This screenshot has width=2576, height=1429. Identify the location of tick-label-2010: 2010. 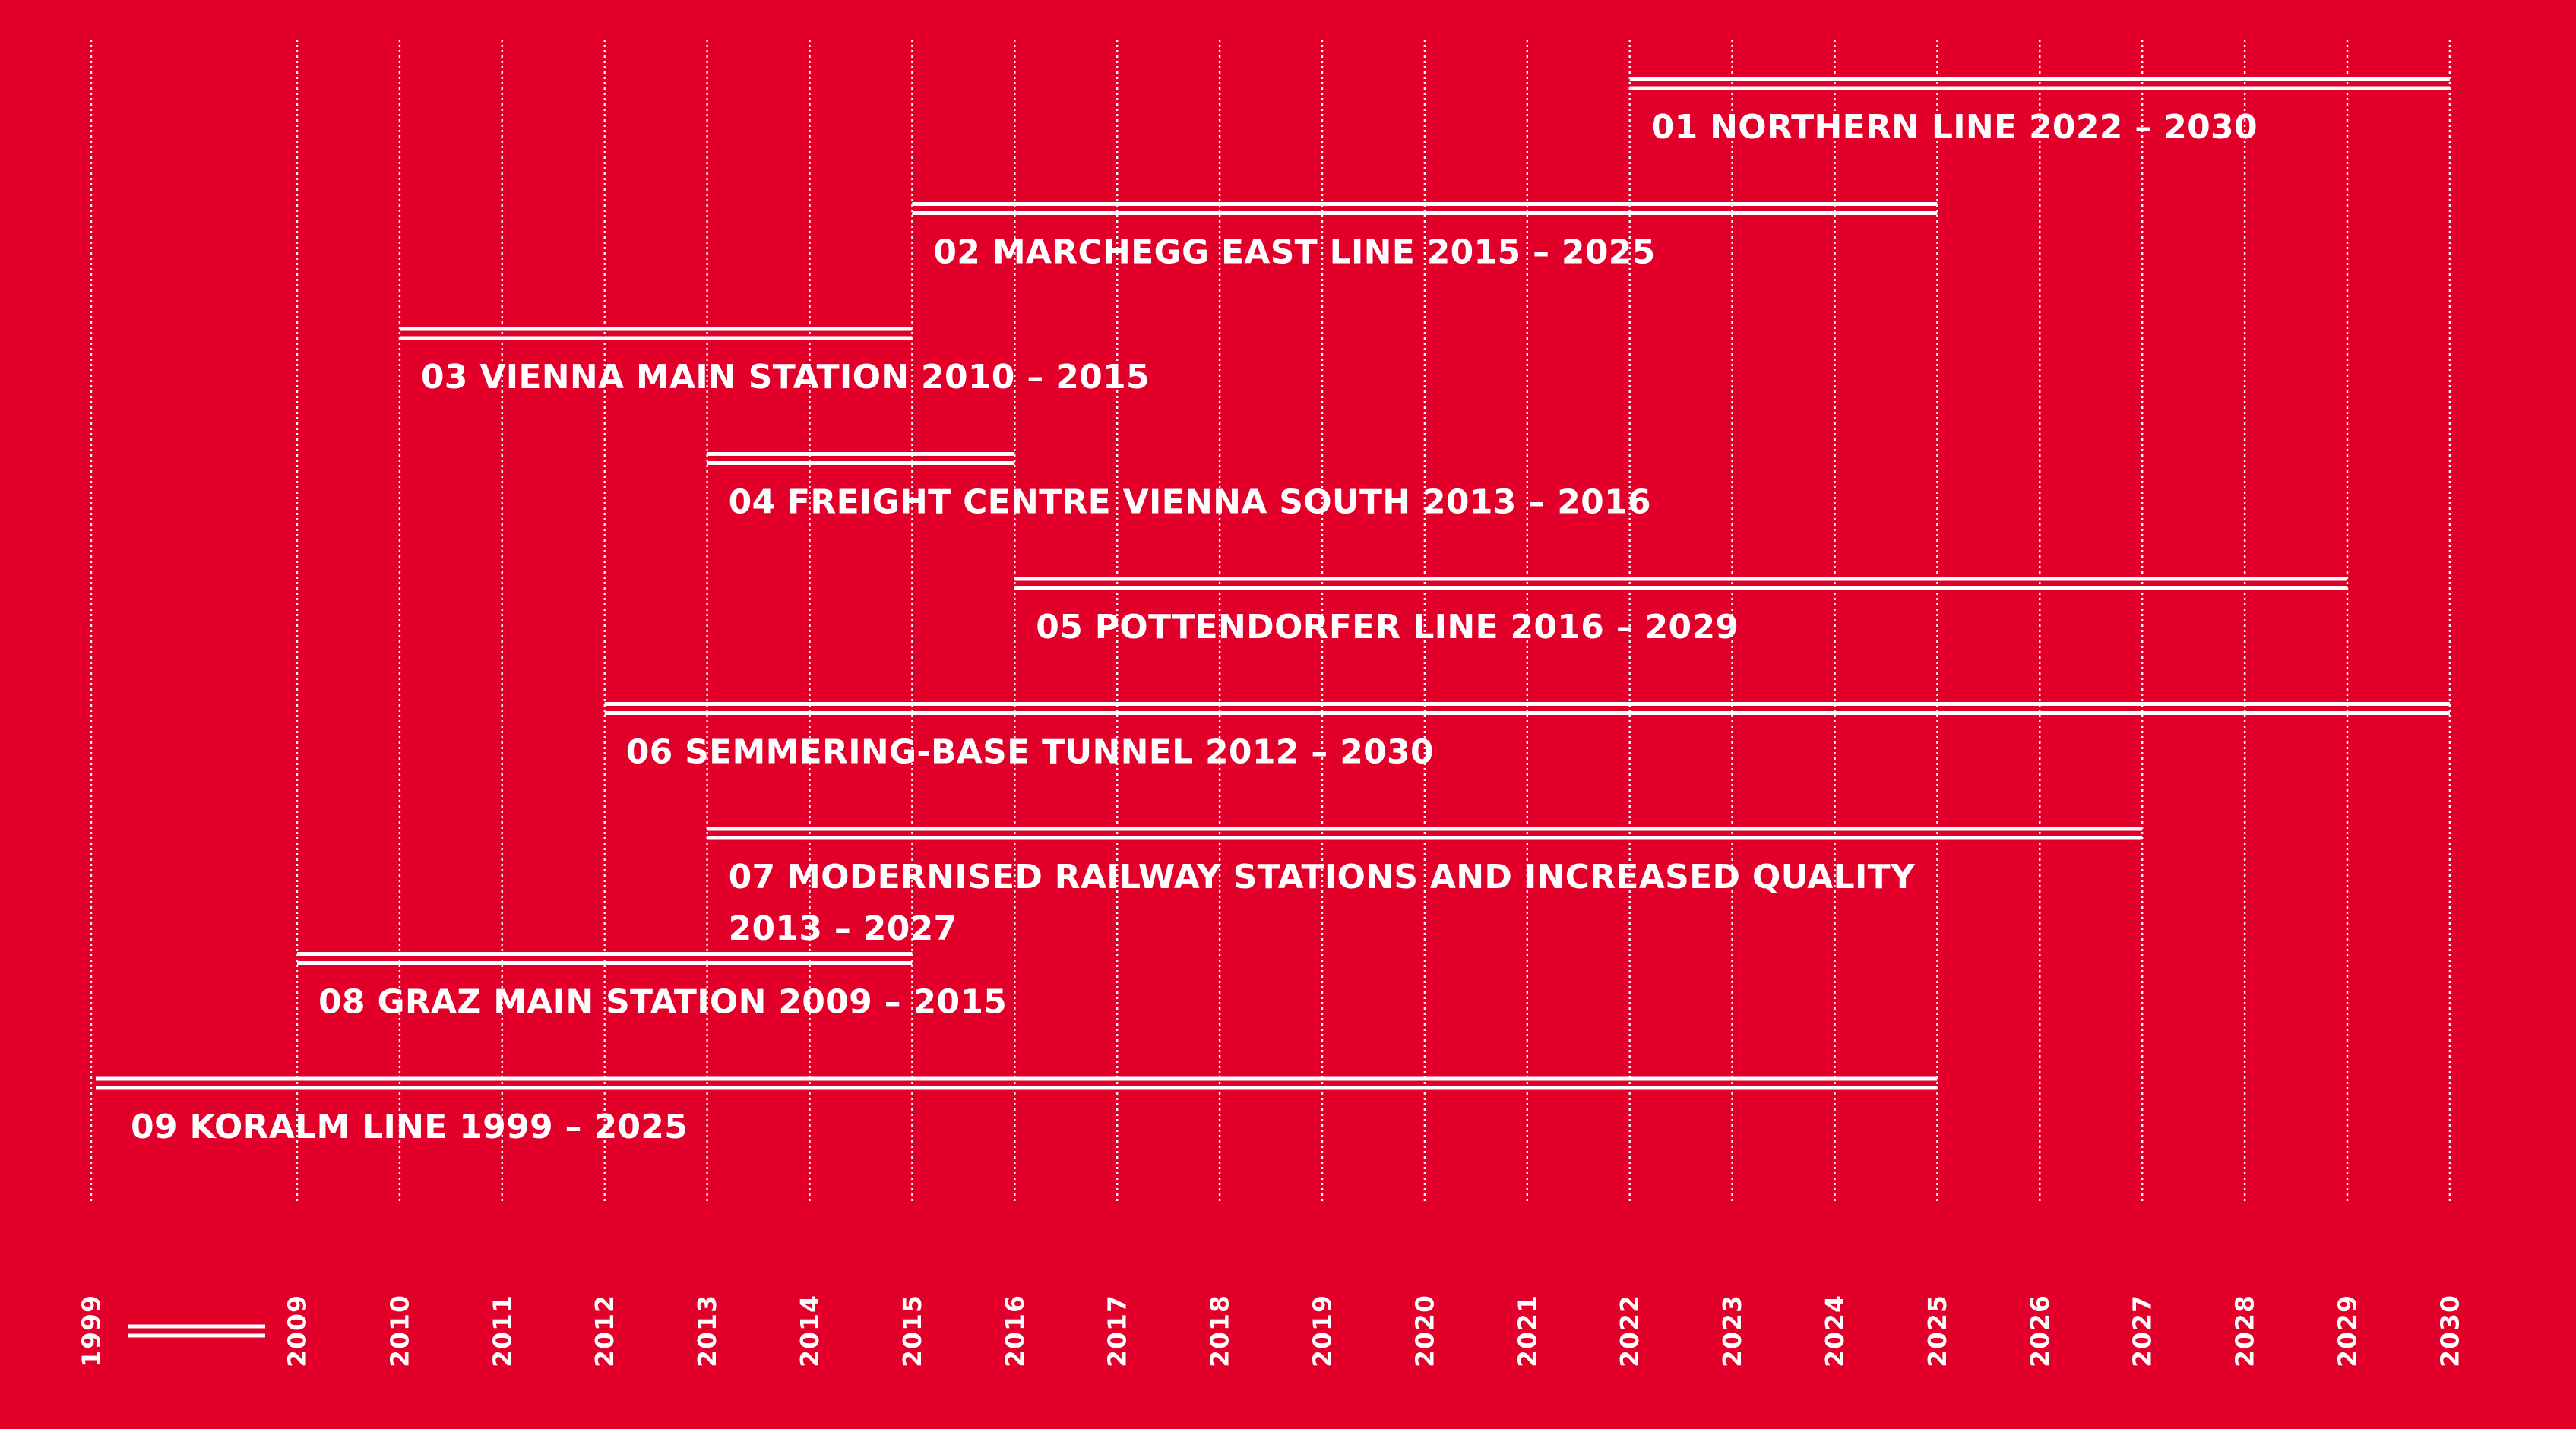
(399, 1331).